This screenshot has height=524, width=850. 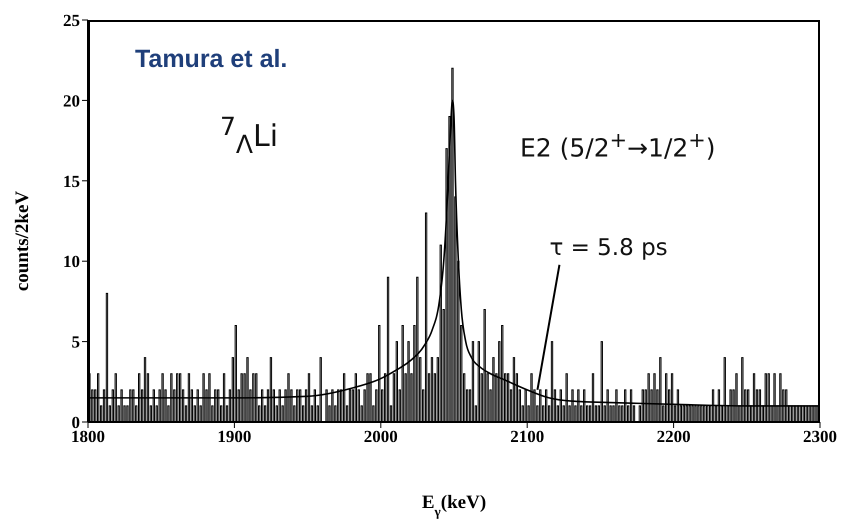 I want to click on x-tick-label: 2000, so click(x=381, y=436).